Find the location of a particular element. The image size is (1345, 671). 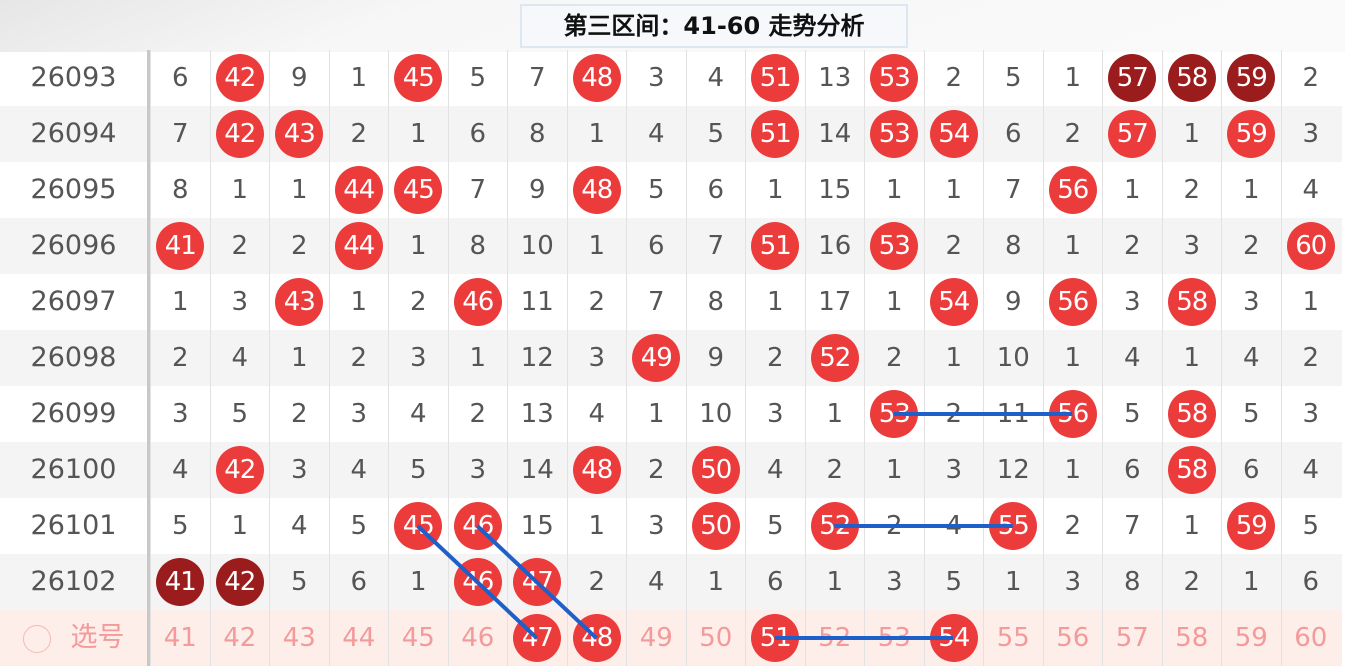

number-ball: 41 is located at coordinates (180, 582).